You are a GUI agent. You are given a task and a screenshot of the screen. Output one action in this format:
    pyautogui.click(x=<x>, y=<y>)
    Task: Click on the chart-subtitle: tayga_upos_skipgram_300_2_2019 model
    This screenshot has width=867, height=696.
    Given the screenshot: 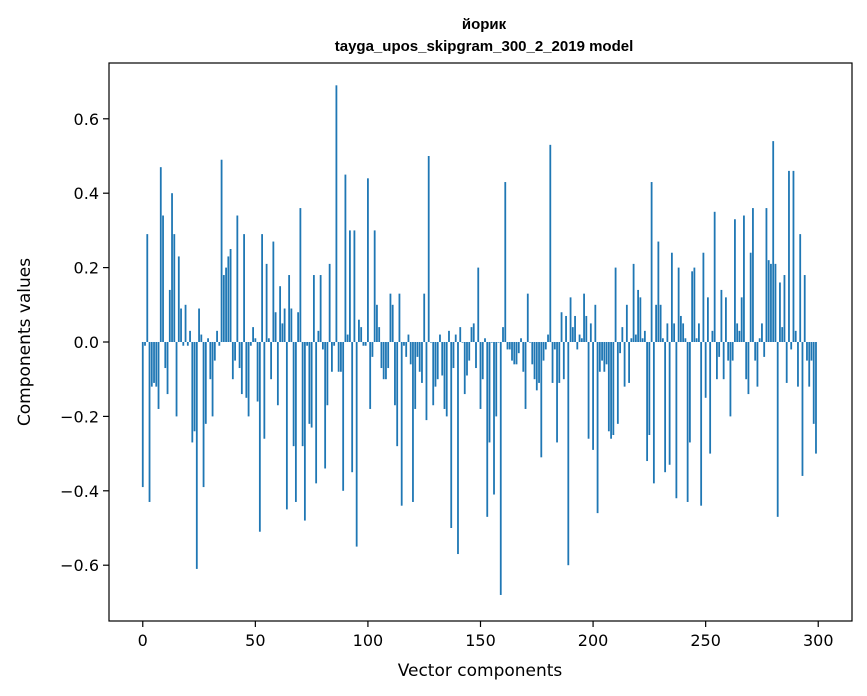 What is the action you would take?
    pyautogui.click(x=484, y=46)
    